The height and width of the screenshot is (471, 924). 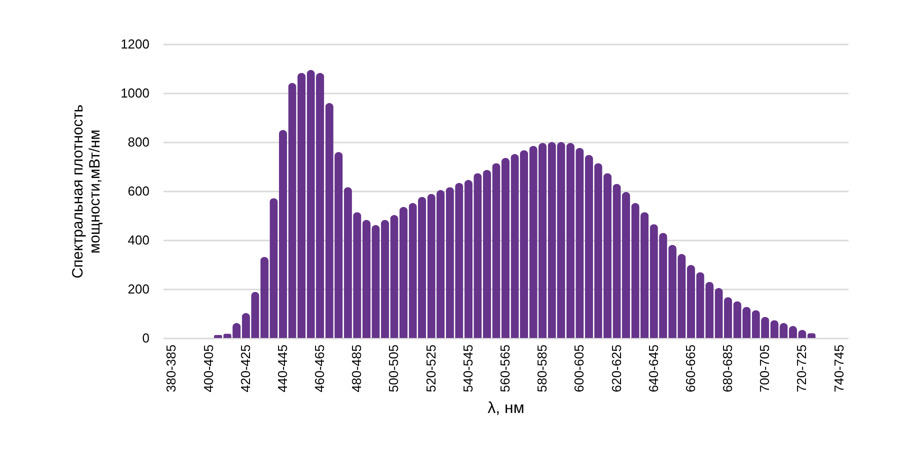 I want to click on x-tick-label: 620-625, so click(x=616, y=368).